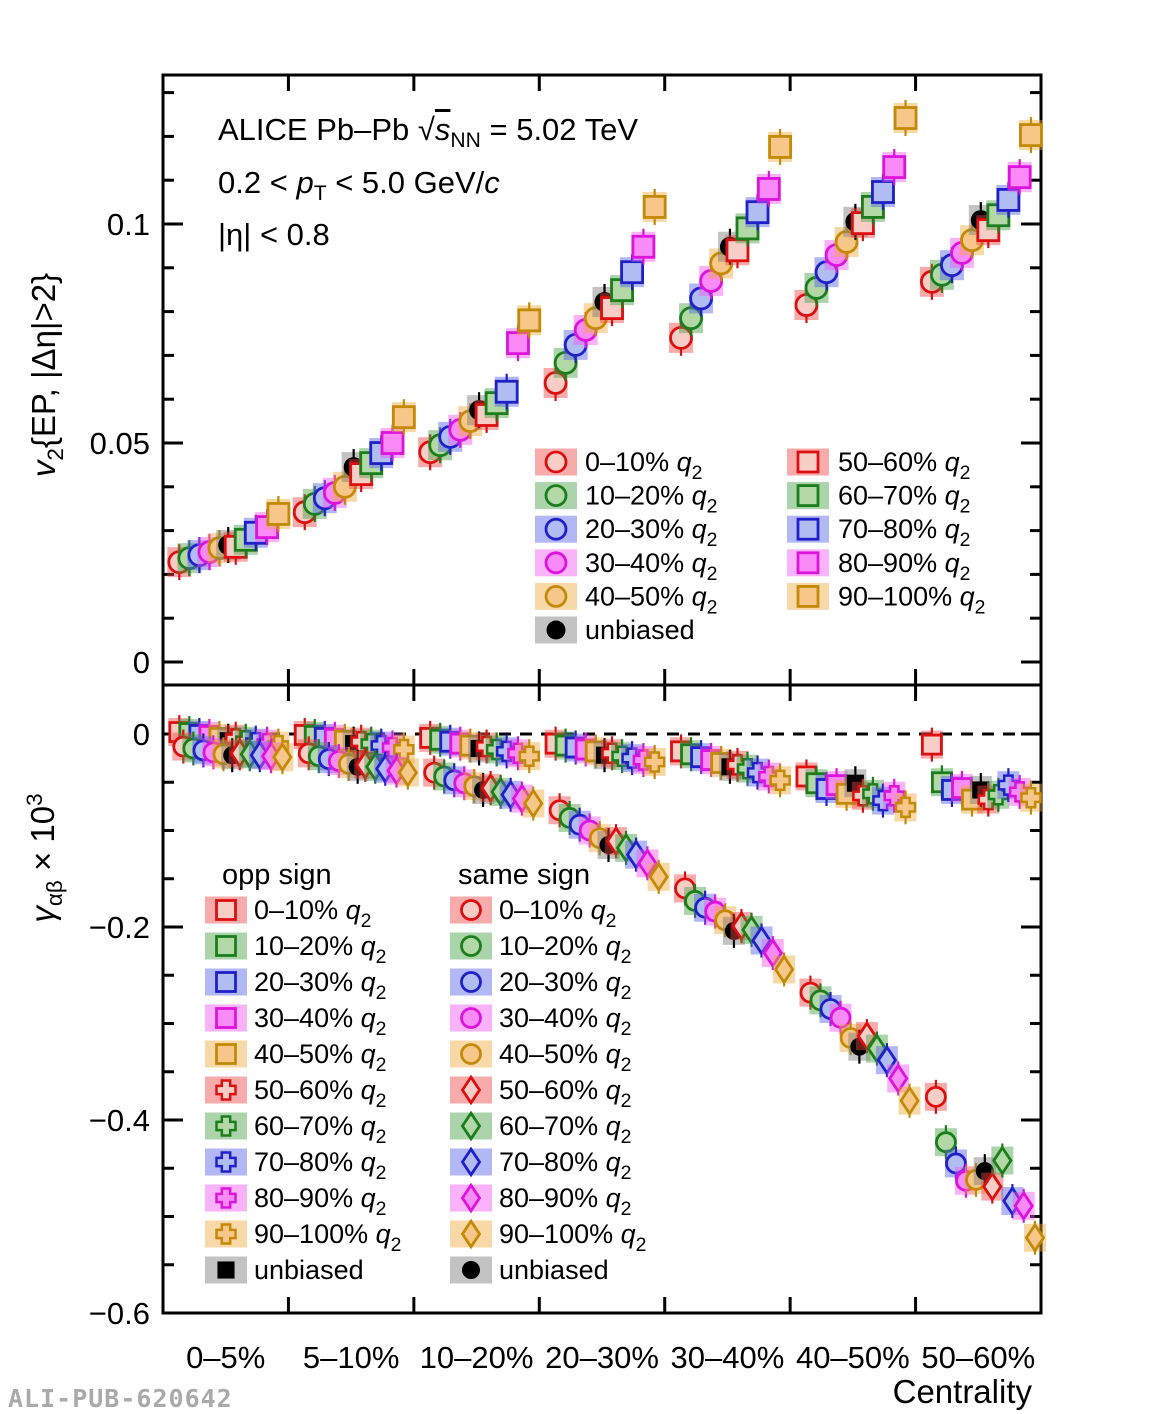  I want to click on legend-item: 0–10% q2, so click(533, 913).